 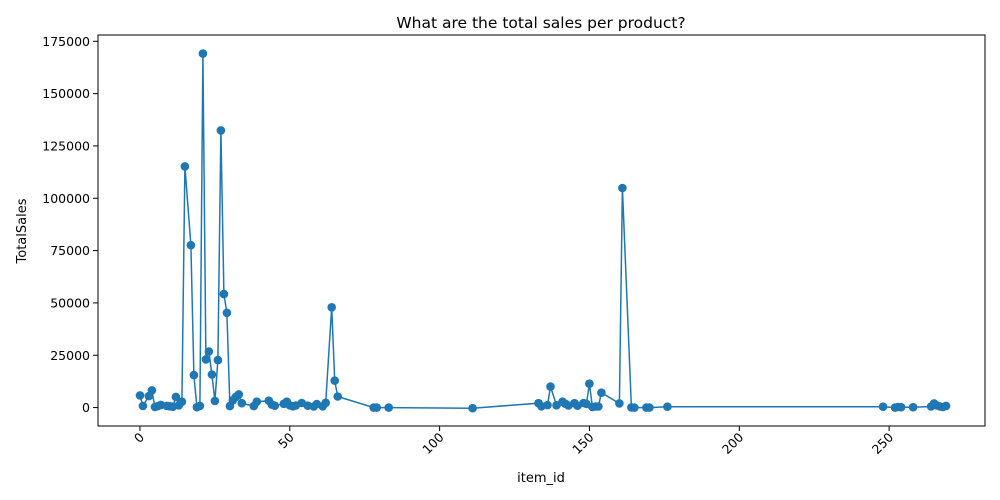 What do you see at coordinates (22, 231) in the screenshot?
I see `y-axis-title: TotalSales` at bounding box center [22, 231].